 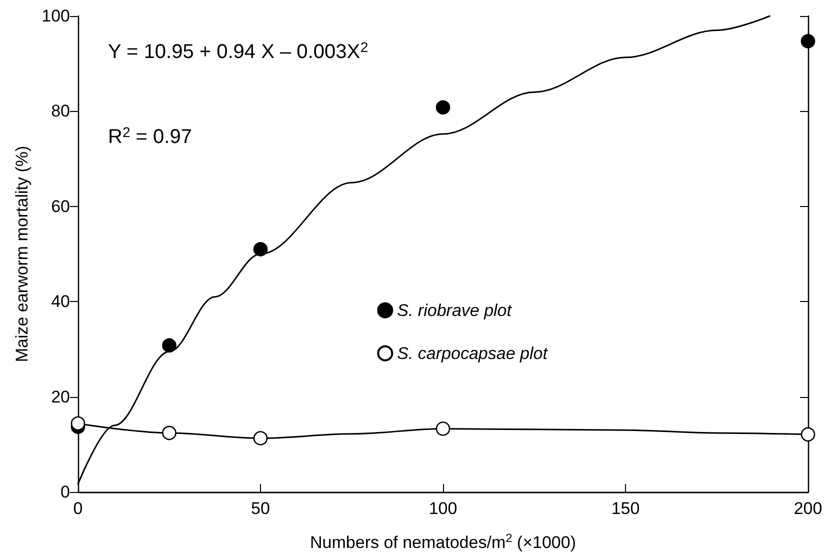 What do you see at coordinates (443, 508) in the screenshot?
I see `x-tick-label: 100` at bounding box center [443, 508].